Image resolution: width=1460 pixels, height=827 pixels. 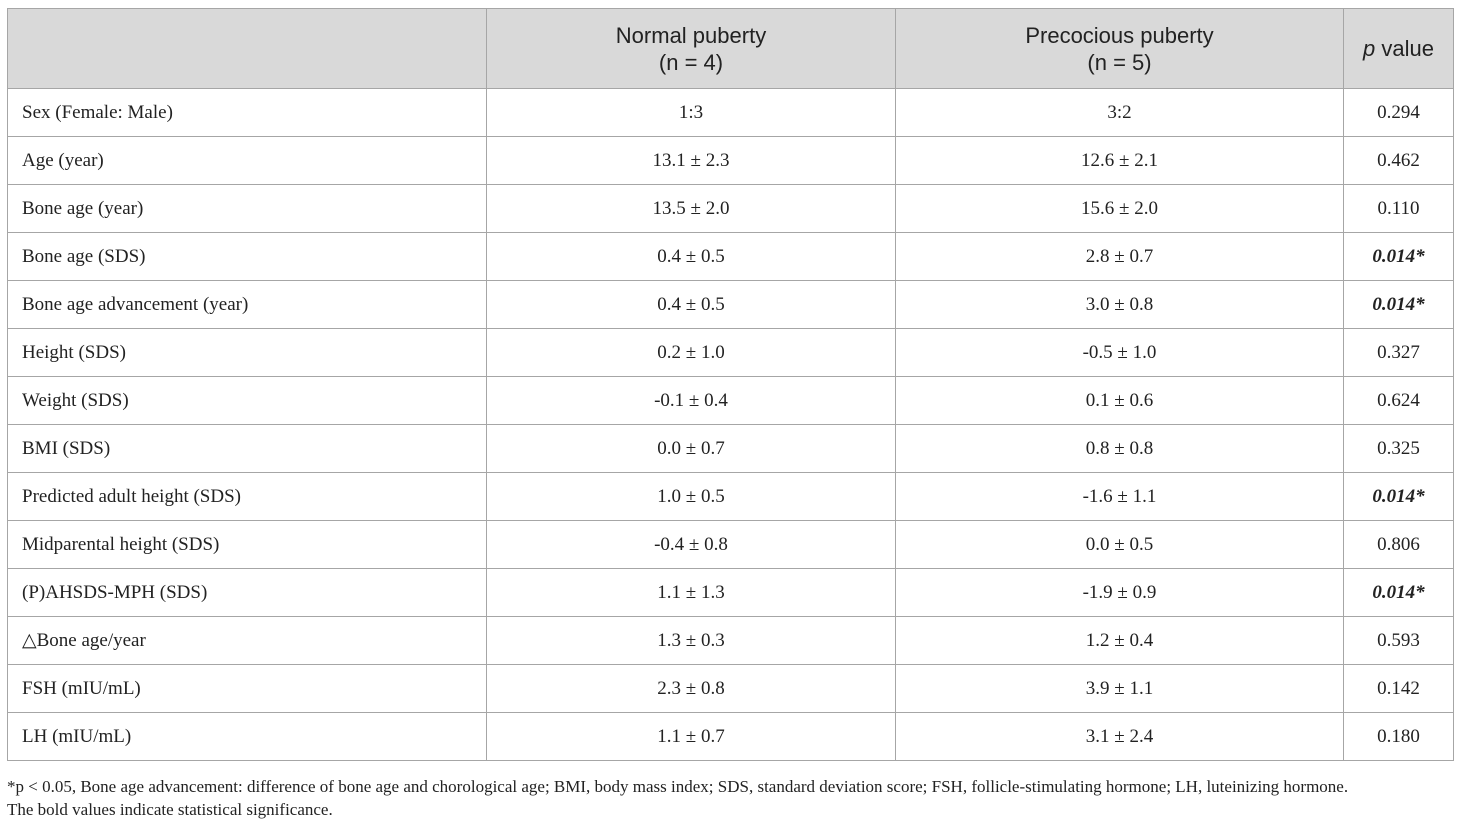 I want to click on p-value: 0.806, so click(x=1398, y=544).